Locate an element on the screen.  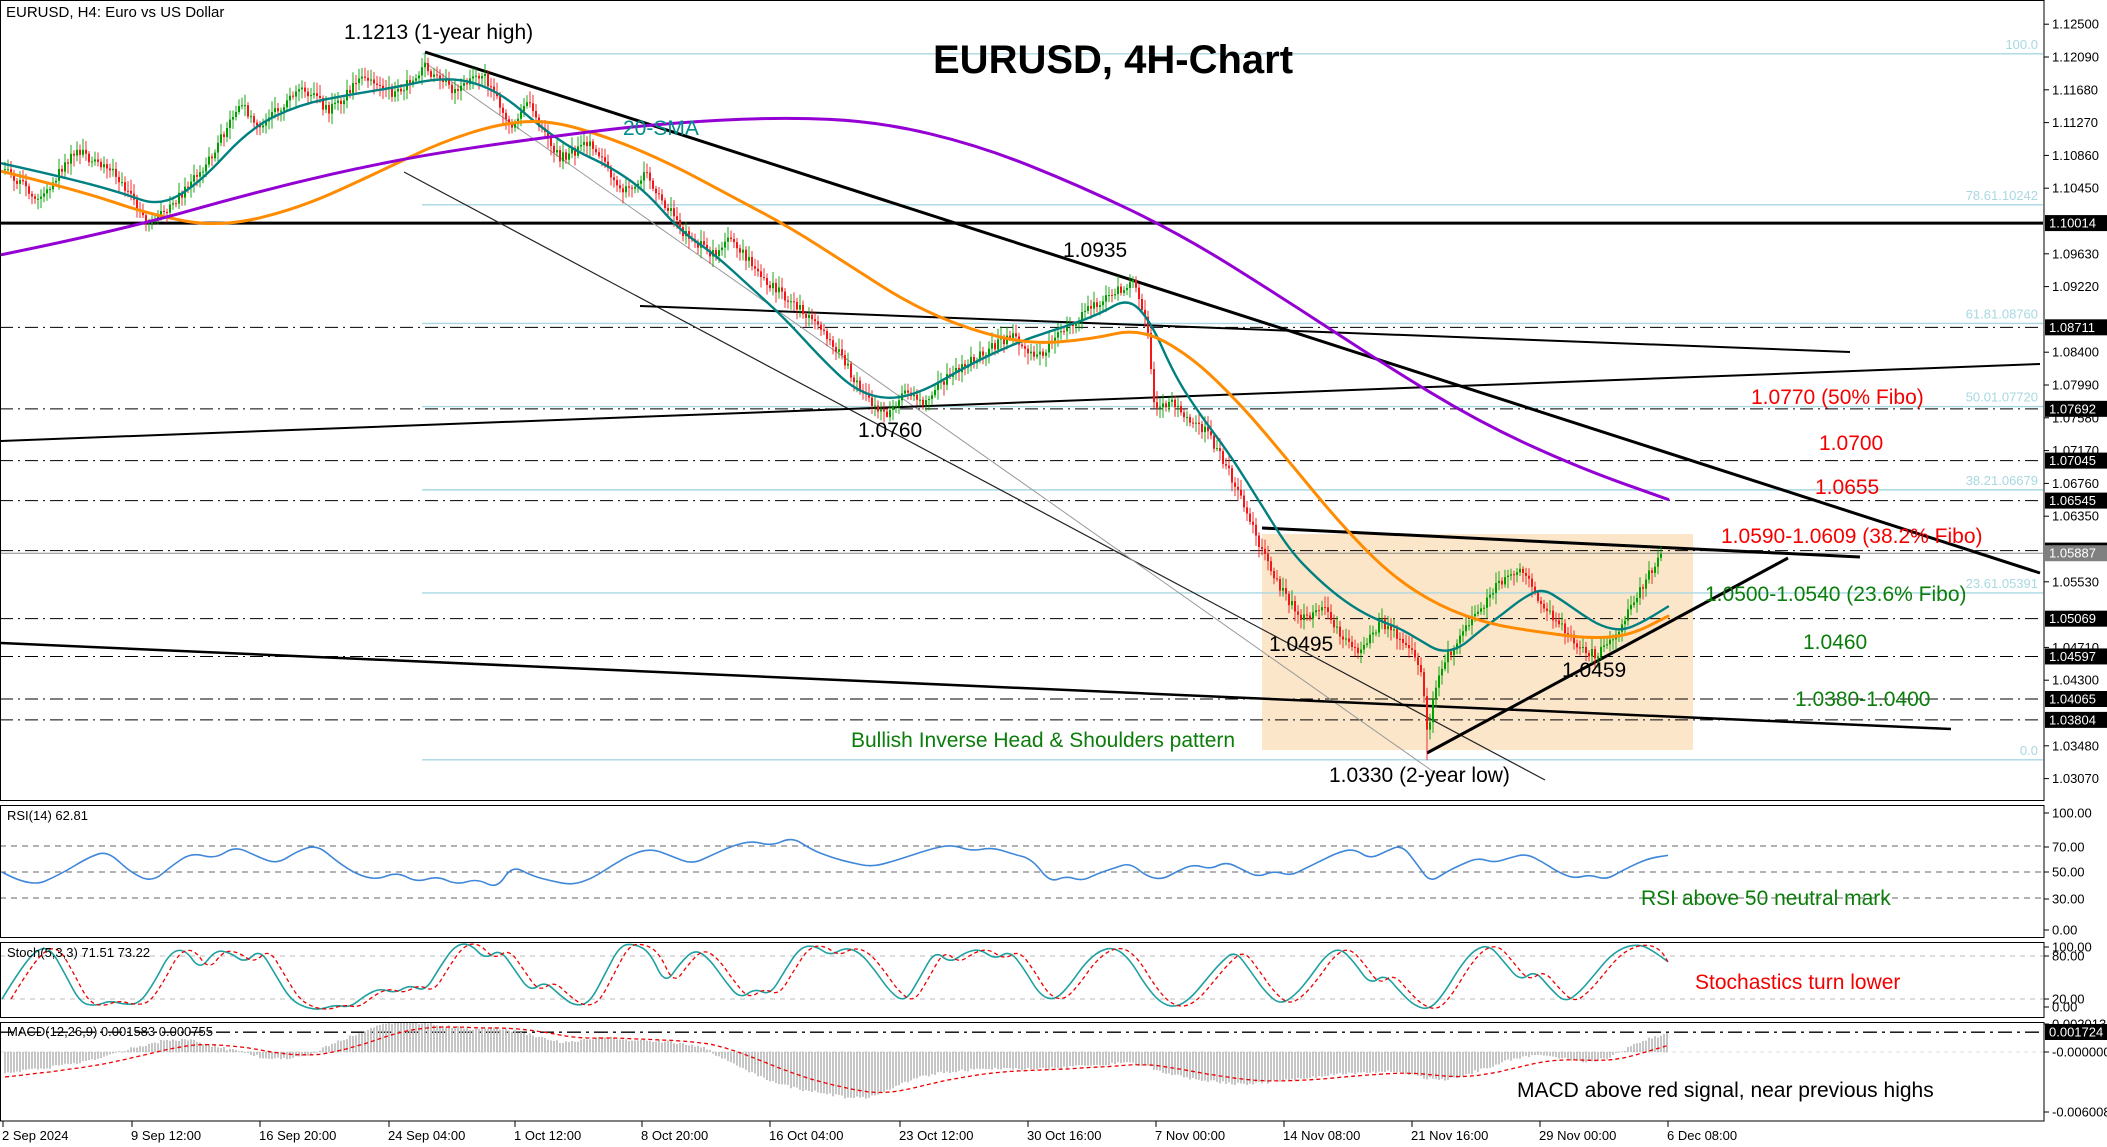
svg-text: 1.04597 is located at coordinates (2072, 656).